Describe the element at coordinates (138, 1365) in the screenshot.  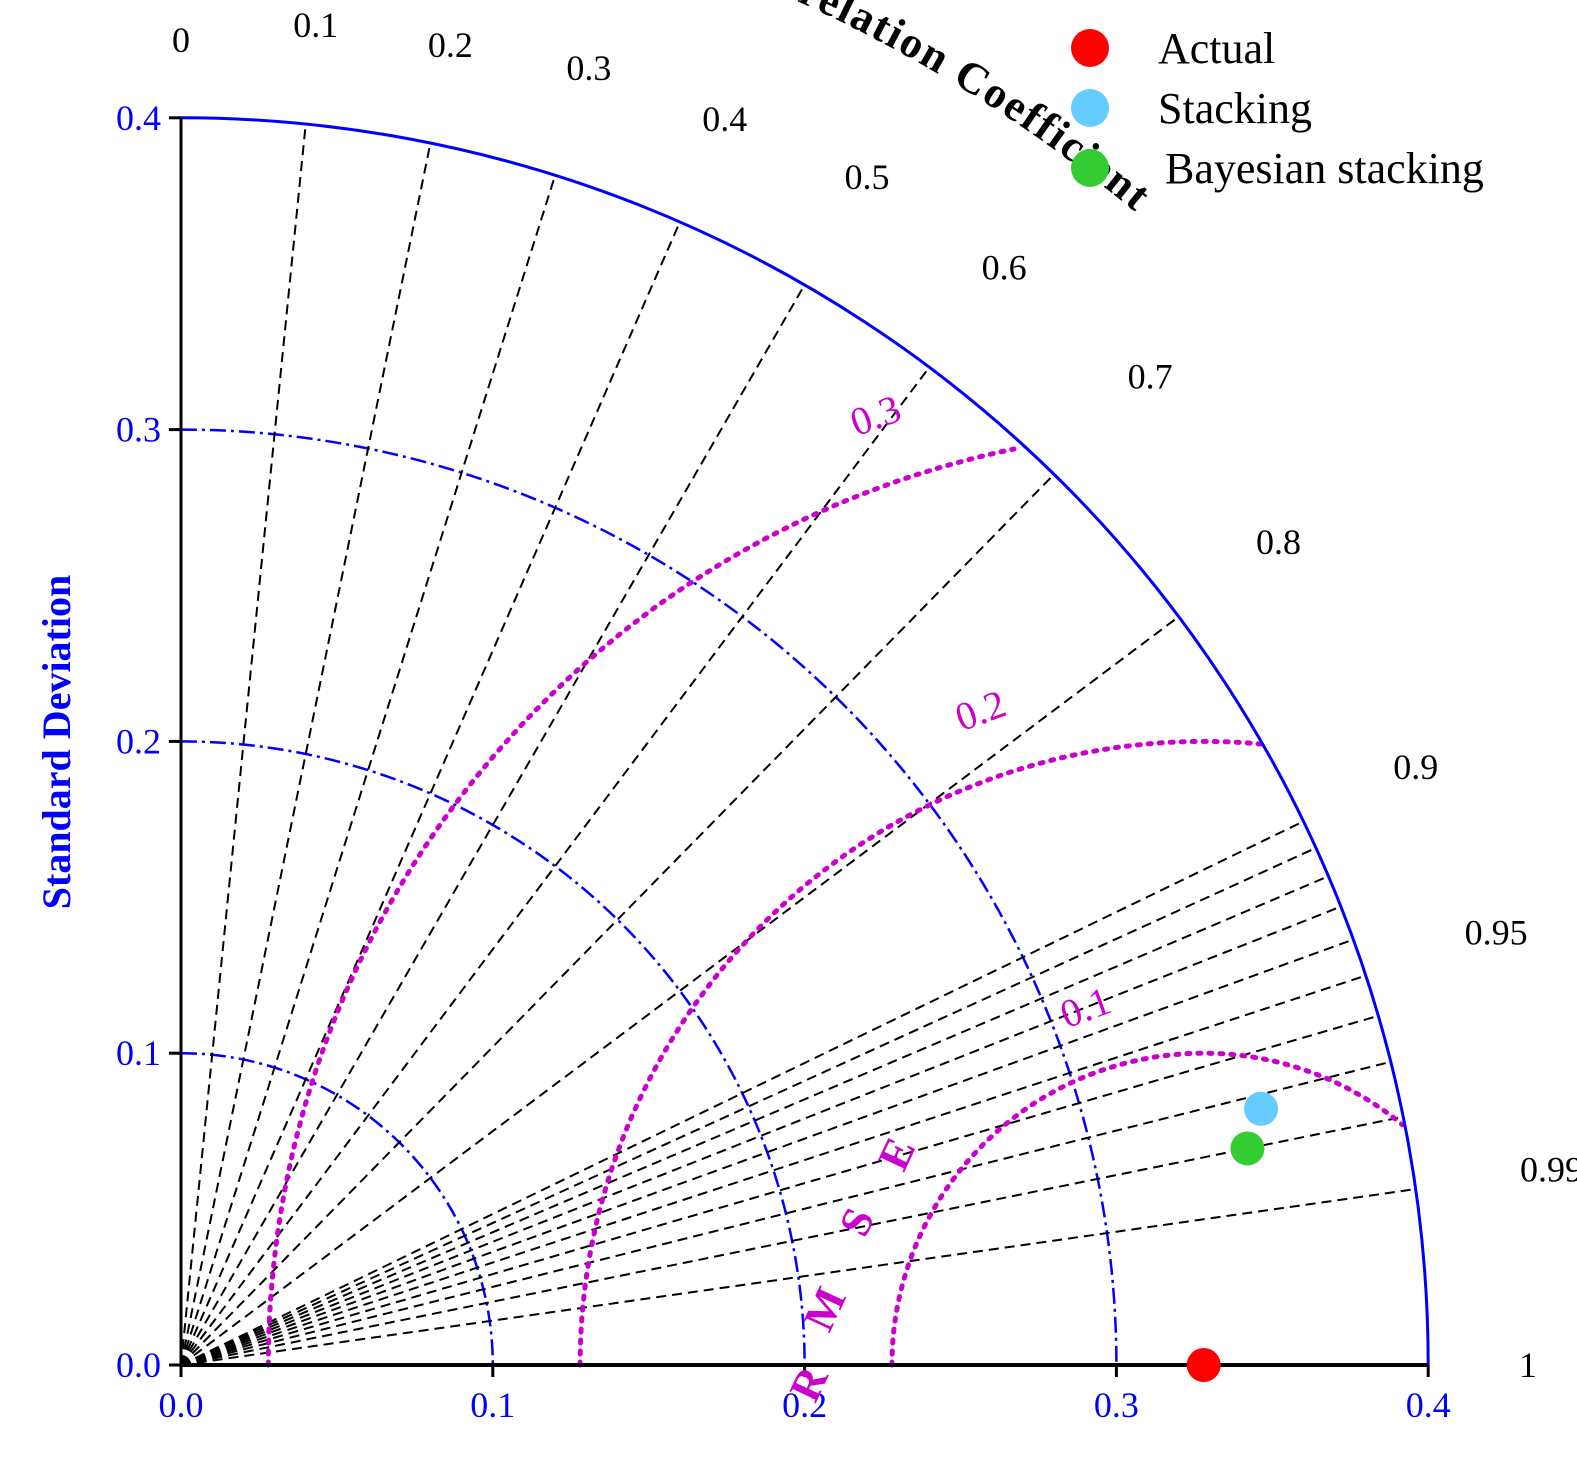
I see `y-tick-label-0-0: 0.0` at that location.